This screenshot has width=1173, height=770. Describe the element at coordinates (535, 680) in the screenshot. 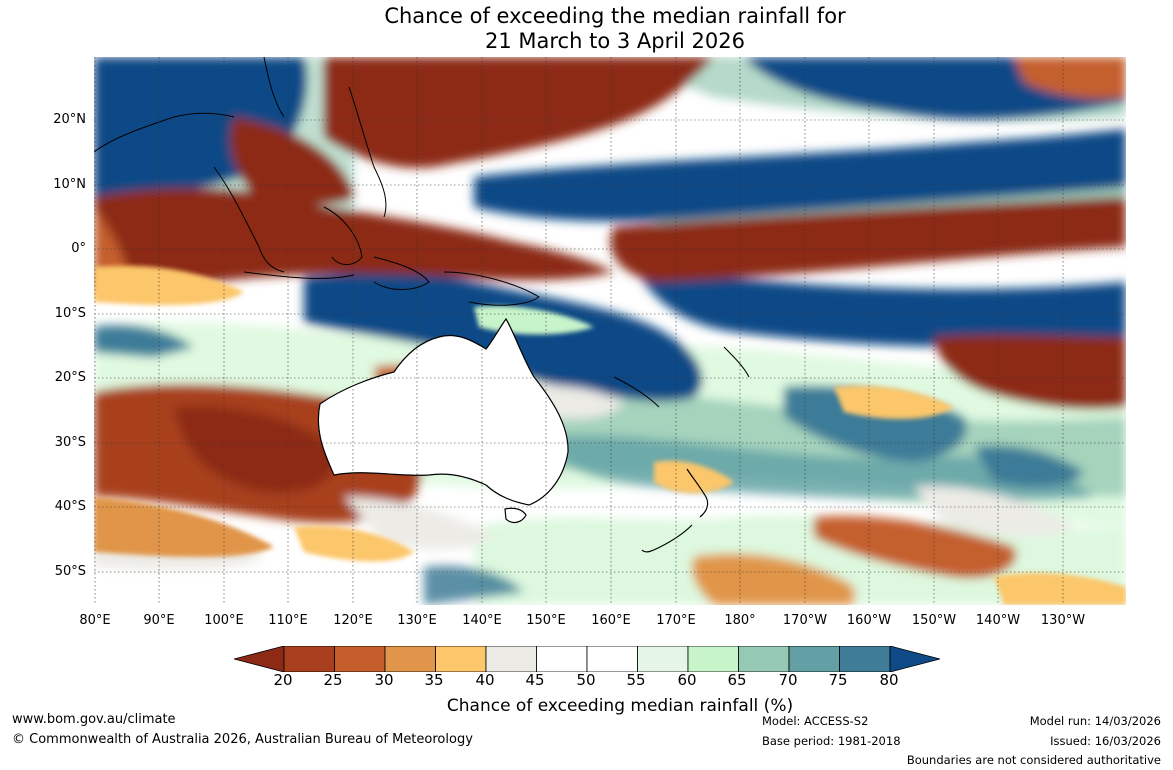

I see `colorbar-tick-45: 45` at that location.